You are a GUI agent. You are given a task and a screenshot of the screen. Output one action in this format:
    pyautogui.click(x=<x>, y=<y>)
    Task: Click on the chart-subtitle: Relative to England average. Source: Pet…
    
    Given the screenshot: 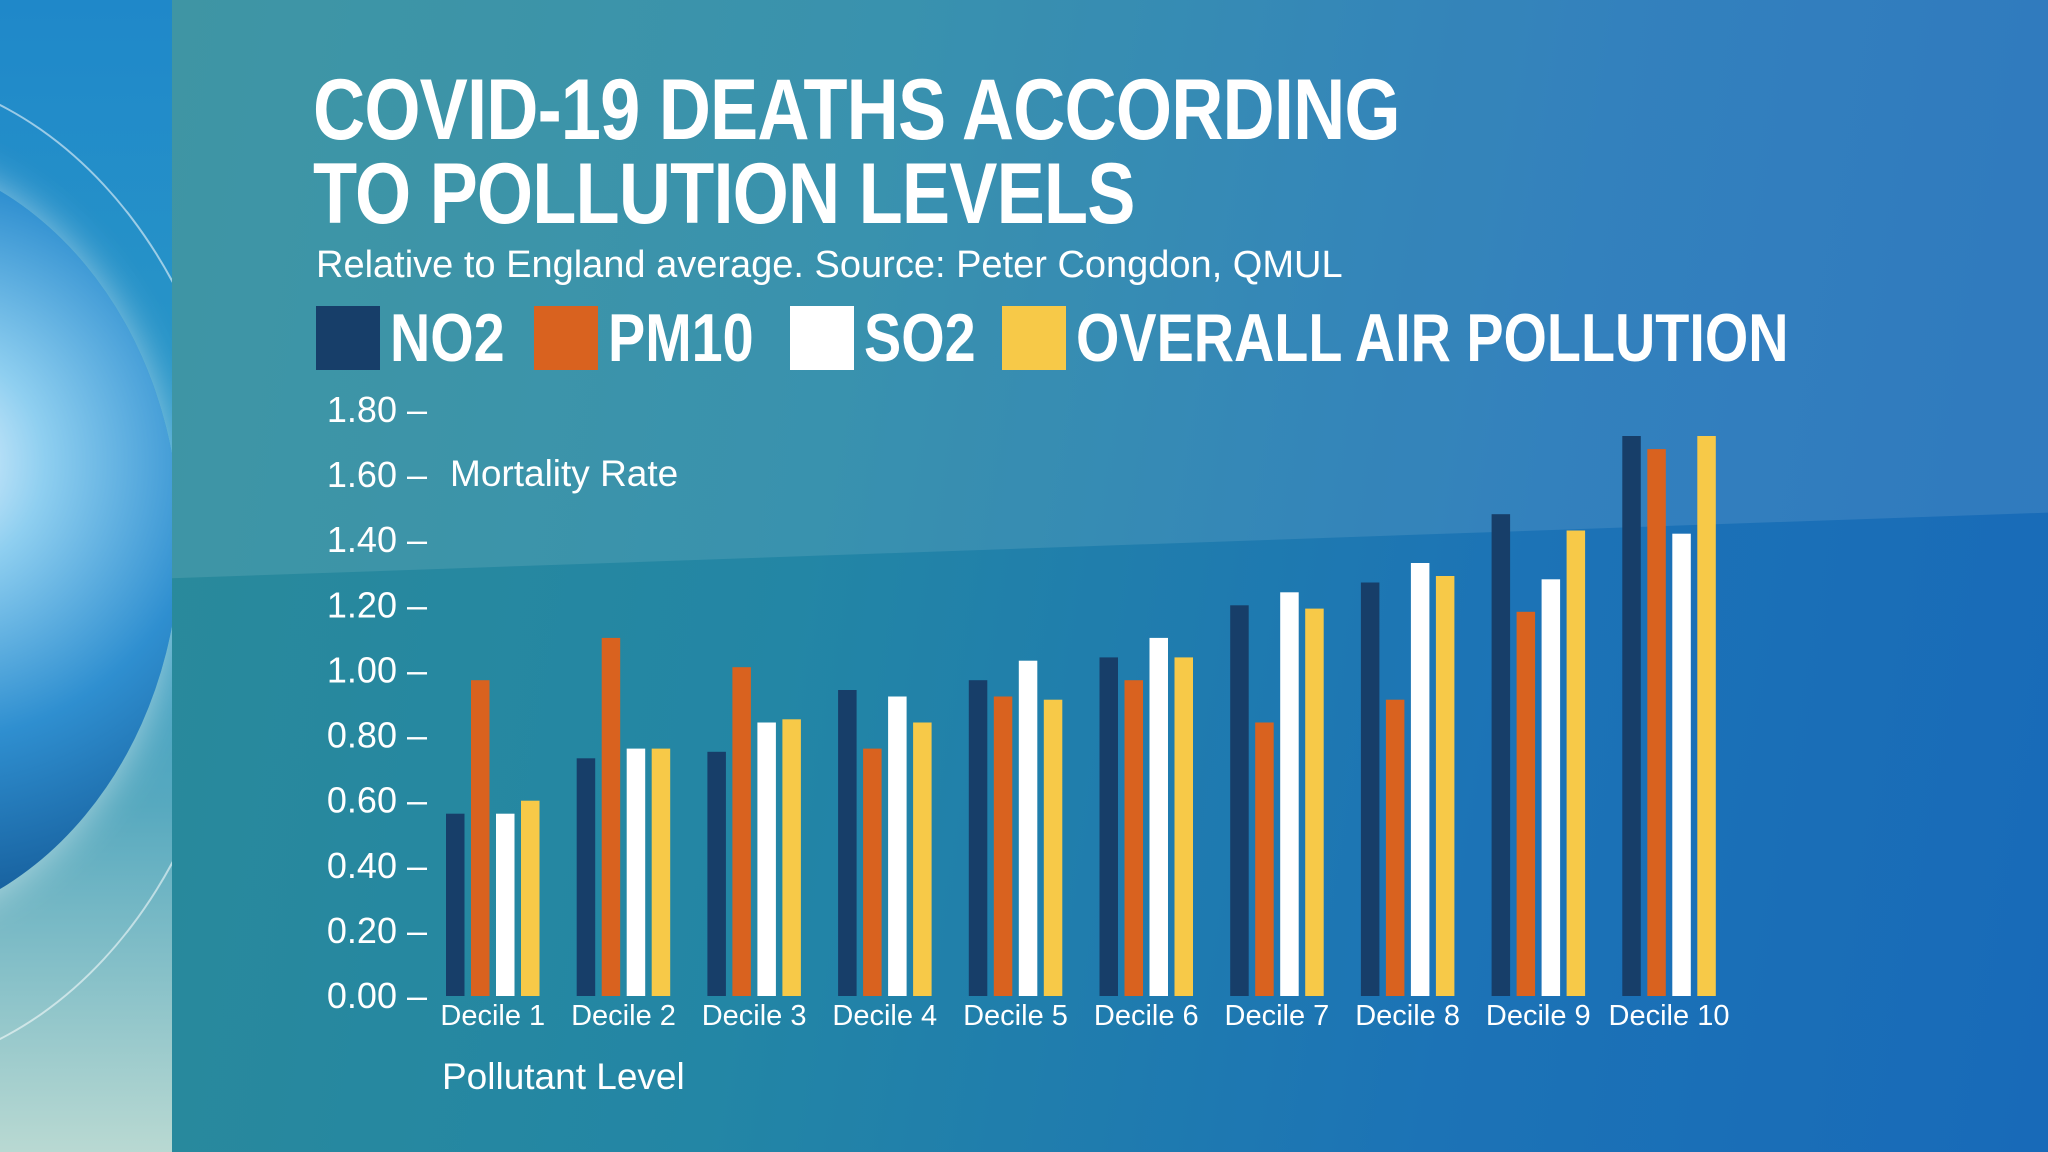 What is the action you would take?
    pyautogui.click(x=829, y=265)
    